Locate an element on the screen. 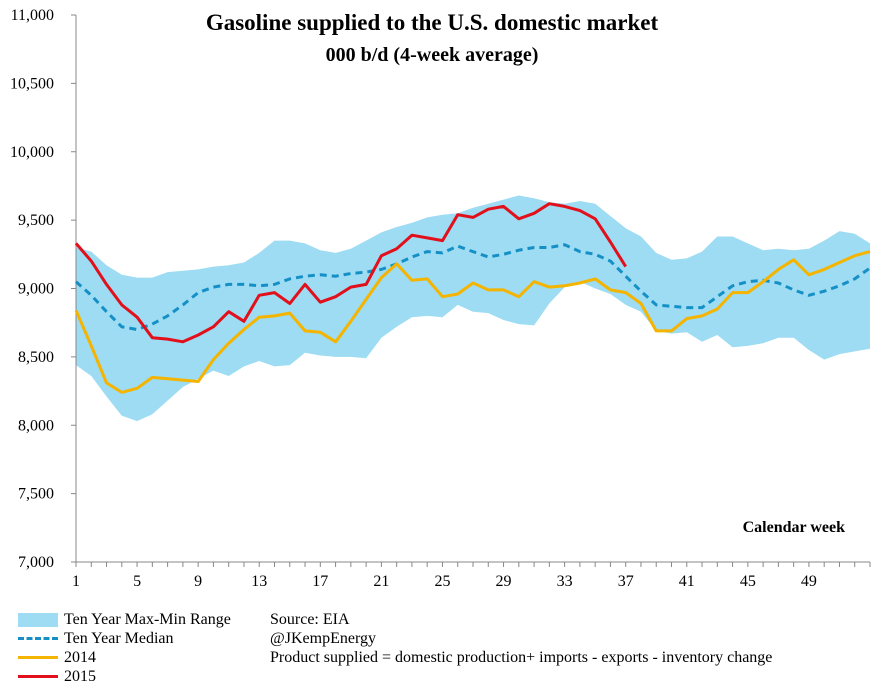  legend-item-band: Ten Year Max-Min Range is located at coordinates (124, 619).